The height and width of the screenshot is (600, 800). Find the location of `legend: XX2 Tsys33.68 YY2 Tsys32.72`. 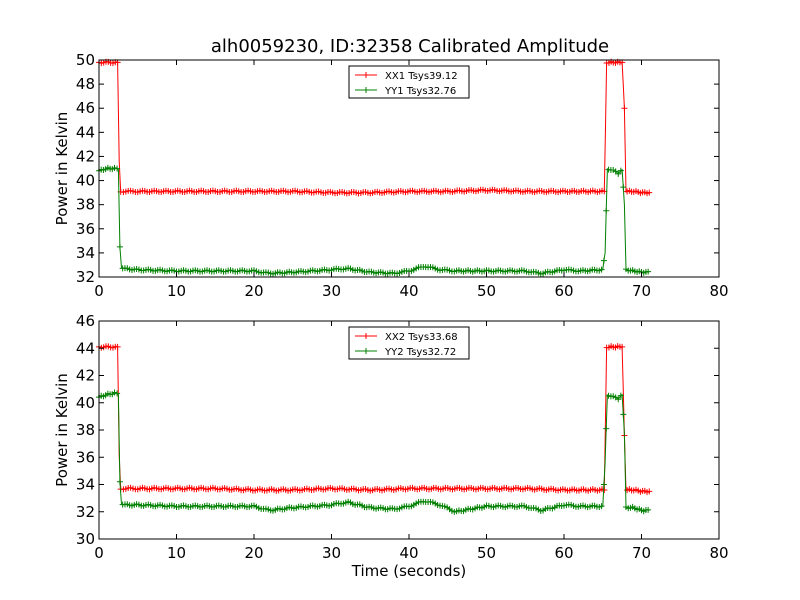

legend: XX2 Tsys33.68 YY2 Tsys32.72 is located at coordinates (409, 343).